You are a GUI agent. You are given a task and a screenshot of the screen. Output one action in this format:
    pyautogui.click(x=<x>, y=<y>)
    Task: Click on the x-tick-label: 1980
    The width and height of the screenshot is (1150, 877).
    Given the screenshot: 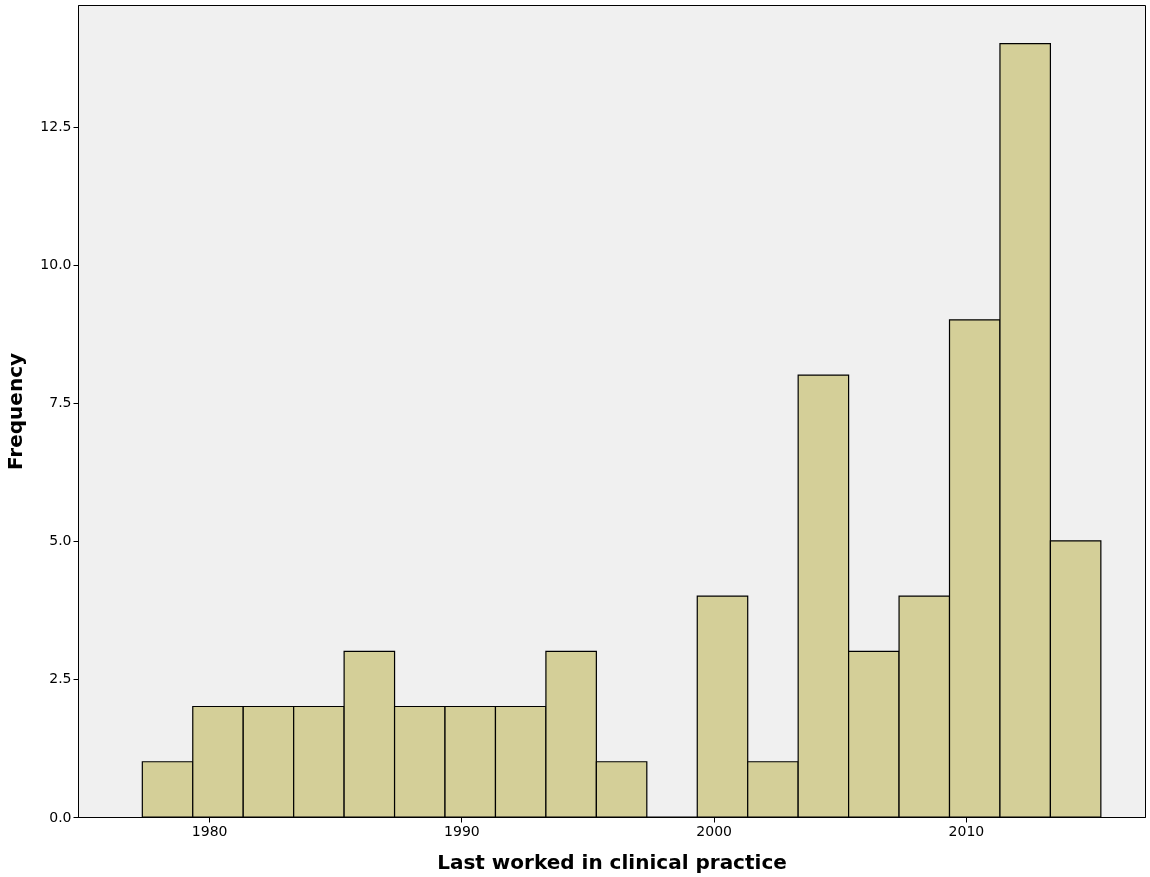 What is the action you would take?
    pyautogui.click(x=209, y=830)
    